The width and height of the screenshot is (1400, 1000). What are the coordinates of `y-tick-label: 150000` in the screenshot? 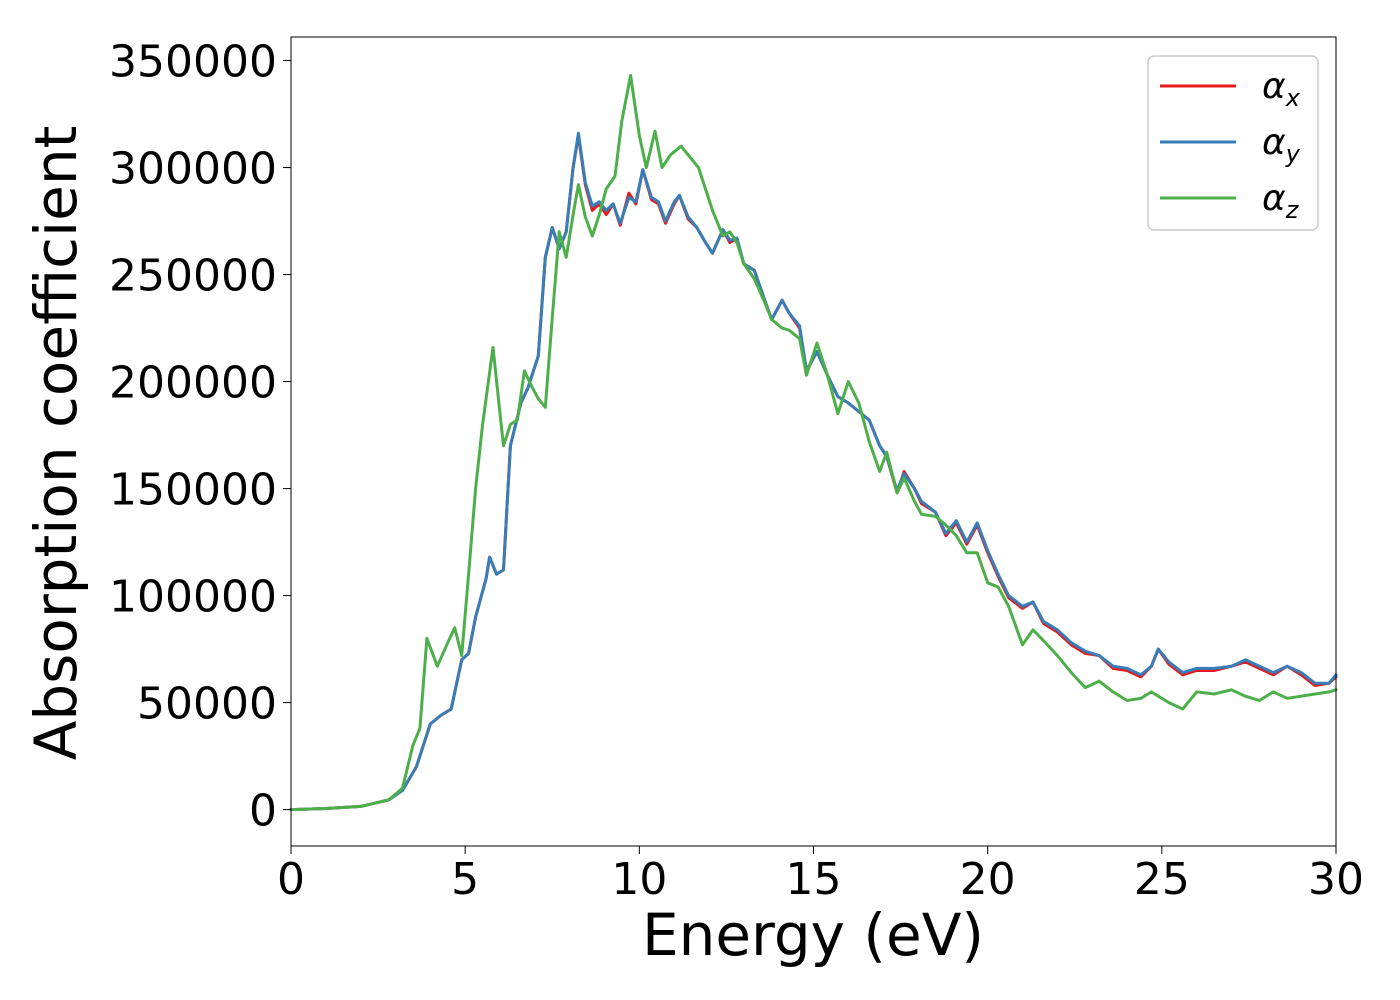 It's located at (193, 490).